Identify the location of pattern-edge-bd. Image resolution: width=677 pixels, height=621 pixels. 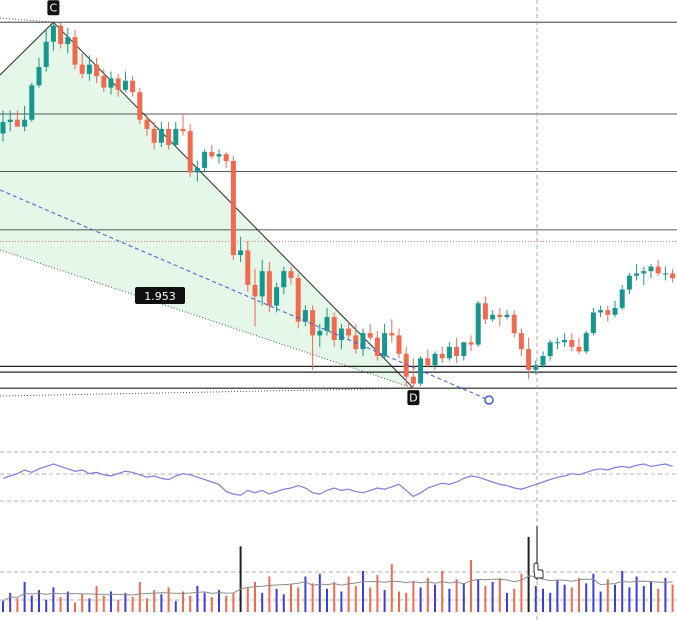
(207, 319).